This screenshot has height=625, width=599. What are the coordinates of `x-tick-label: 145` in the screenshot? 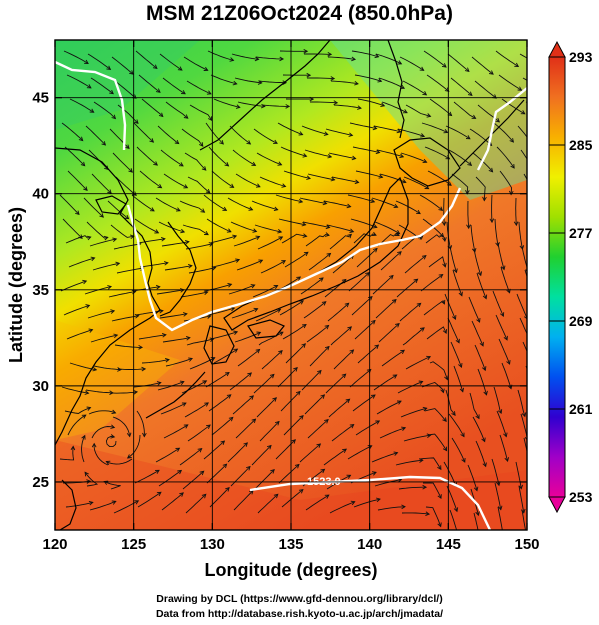 It's located at (448, 544).